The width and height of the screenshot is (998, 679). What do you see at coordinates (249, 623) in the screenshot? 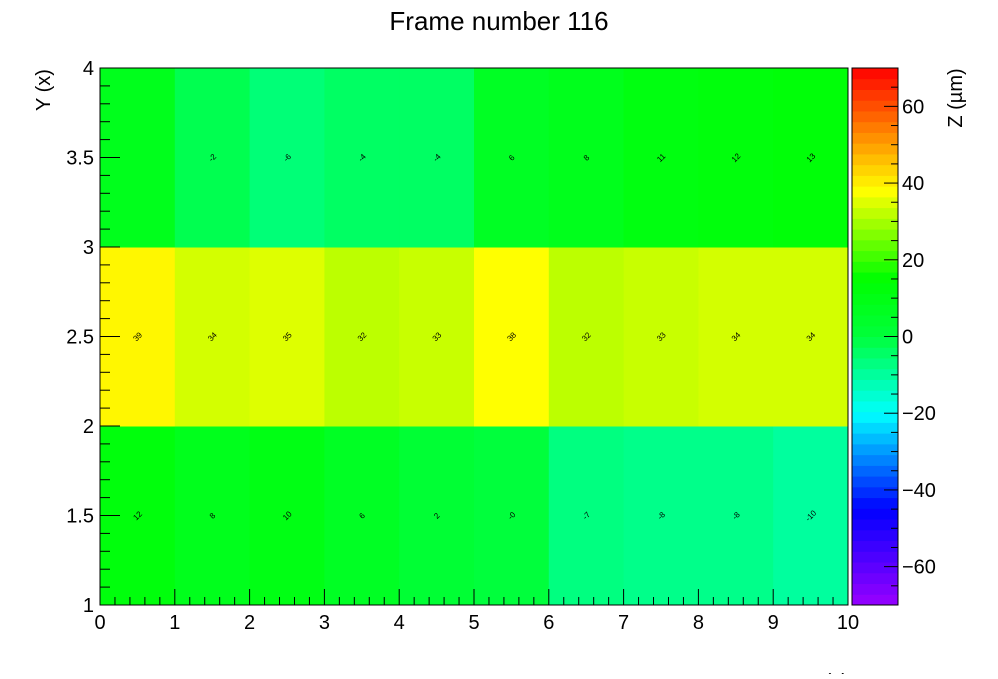
I see `x-tick-label: 2` at bounding box center [249, 623].